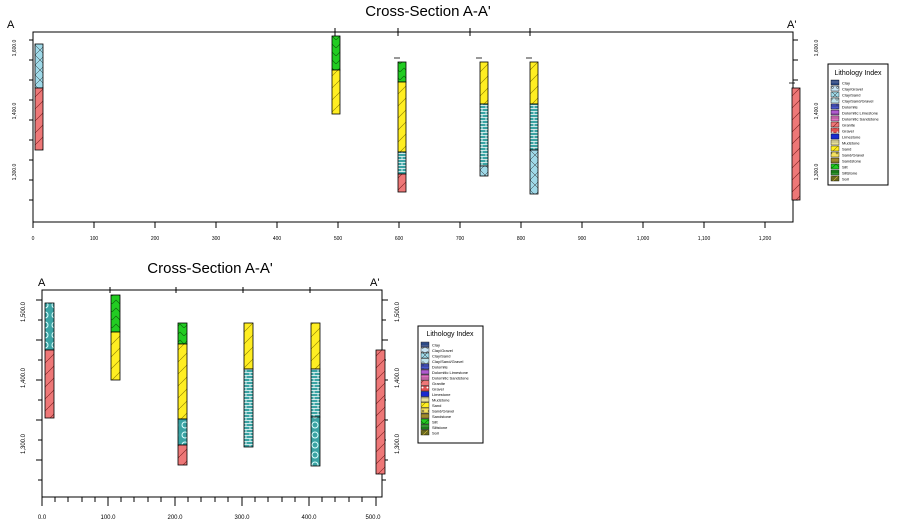 This screenshot has height=527, width=898. Describe the element at coordinates (791, 25) in the screenshot. I see `top-end-label-right: A'` at that location.